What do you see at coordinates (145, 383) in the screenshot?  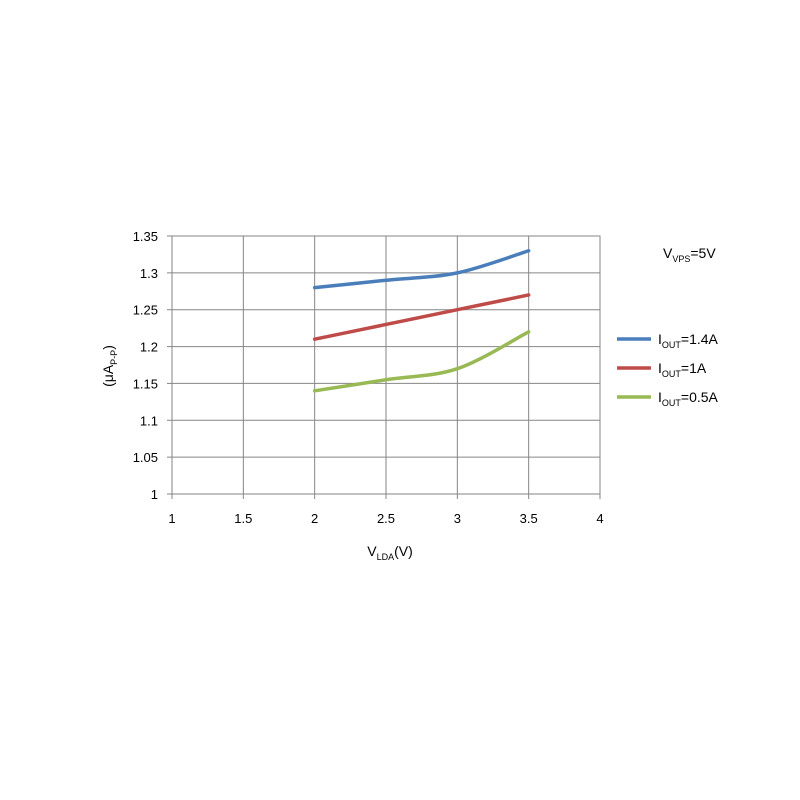 I see `y-tick-label: 1.15` at bounding box center [145, 383].